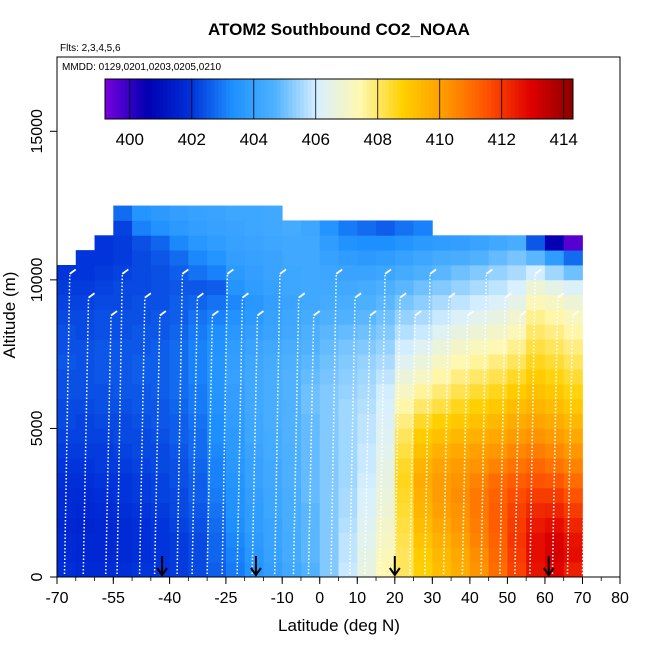 Image resolution: width=650 pixels, height=655 pixels. Describe the element at coordinates (256, 566) in the screenshot. I see `flight-arrow` at that location.